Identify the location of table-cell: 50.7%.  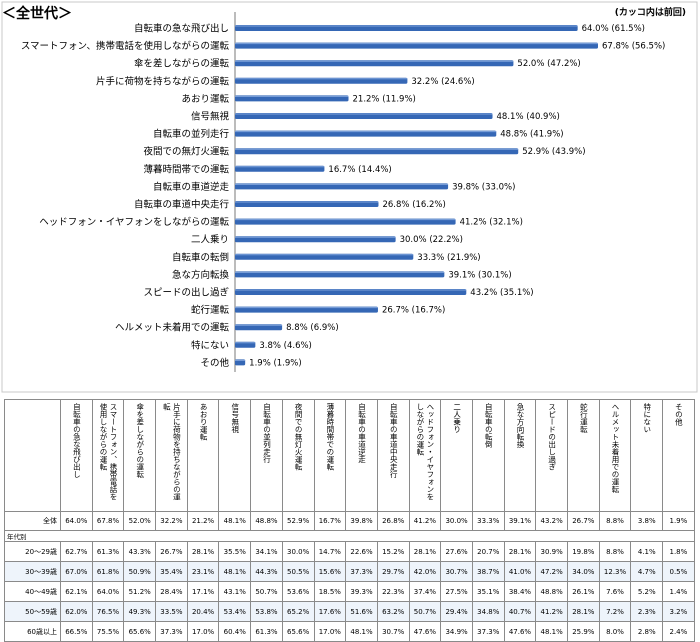
(425, 611).